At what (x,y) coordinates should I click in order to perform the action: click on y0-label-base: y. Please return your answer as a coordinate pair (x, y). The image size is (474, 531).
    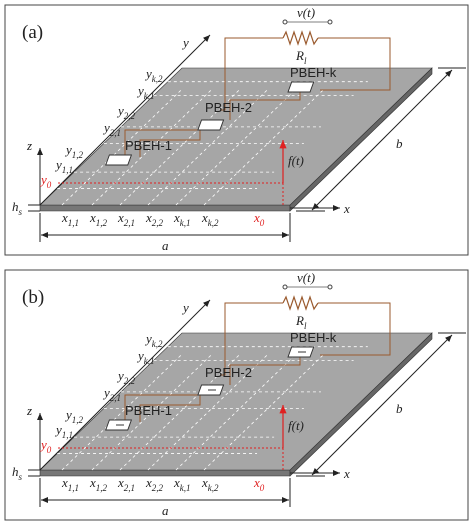
    Looking at the image, I should click on (43, 444).